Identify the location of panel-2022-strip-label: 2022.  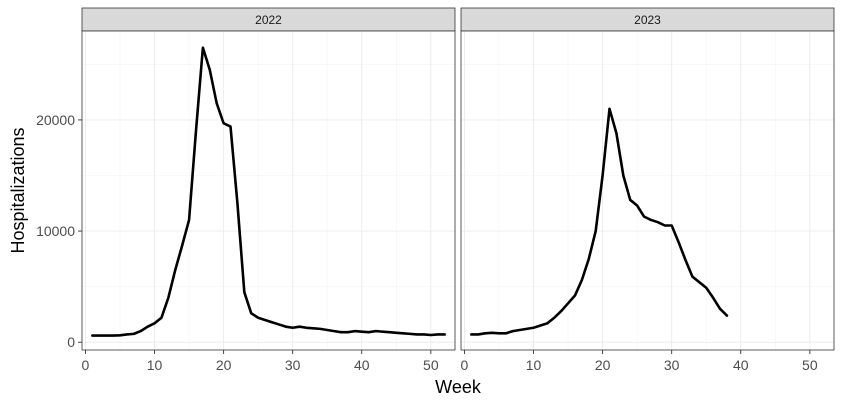
(268, 20).